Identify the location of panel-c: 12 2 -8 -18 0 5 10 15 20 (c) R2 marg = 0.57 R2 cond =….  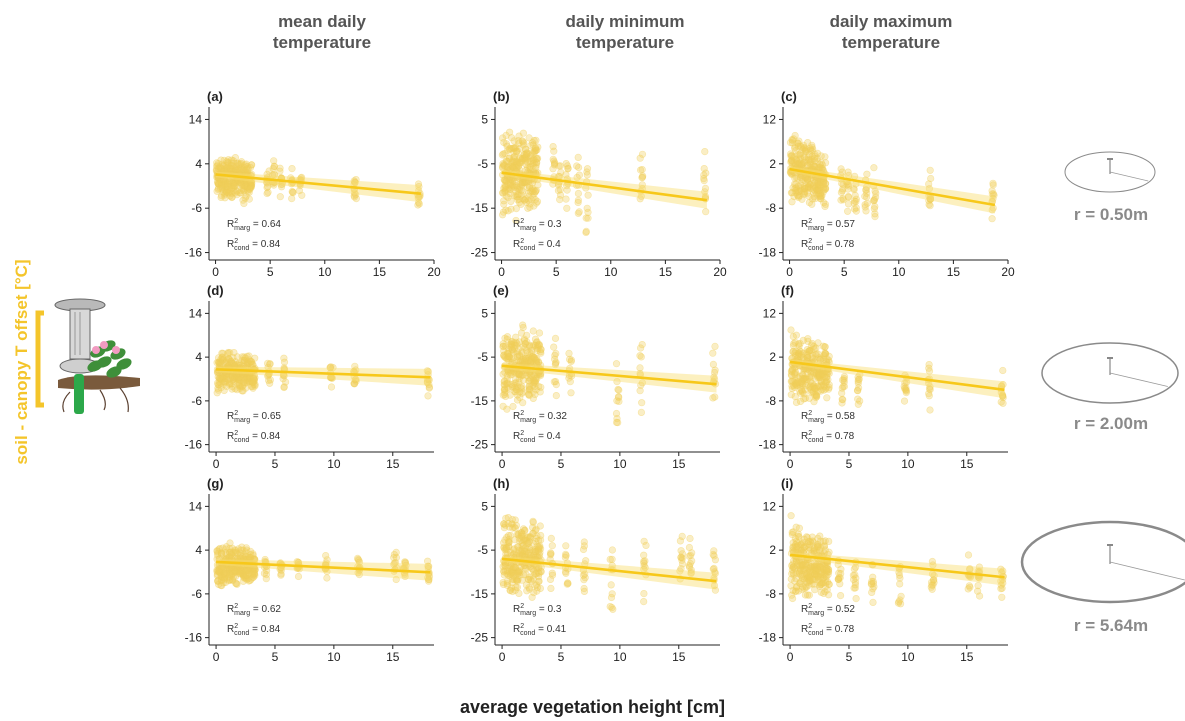
(887, 184).